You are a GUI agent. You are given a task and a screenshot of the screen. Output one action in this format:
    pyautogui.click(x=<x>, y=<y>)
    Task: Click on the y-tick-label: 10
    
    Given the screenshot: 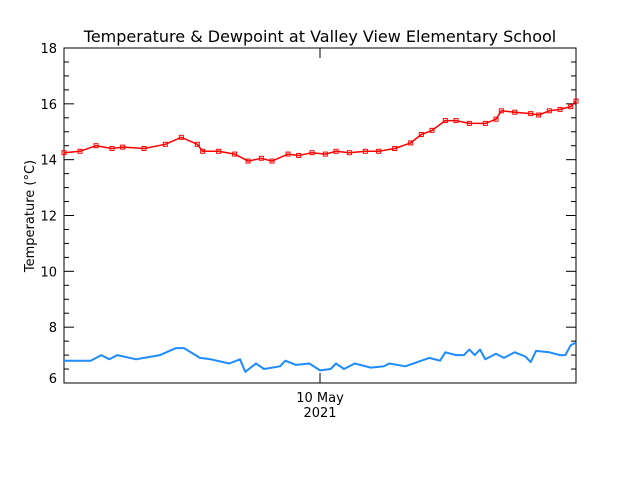 What is the action you would take?
    pyautogui.click(x=48, y=272)
    